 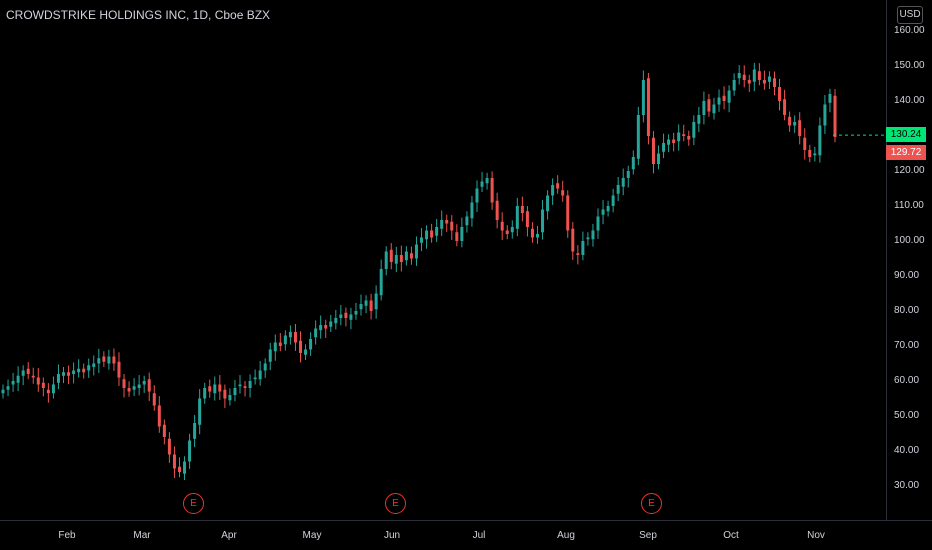 What do you see at coordinates (466, 520) in the screenshot?
I see `time-axis-border` at bounding box center [466, 520].